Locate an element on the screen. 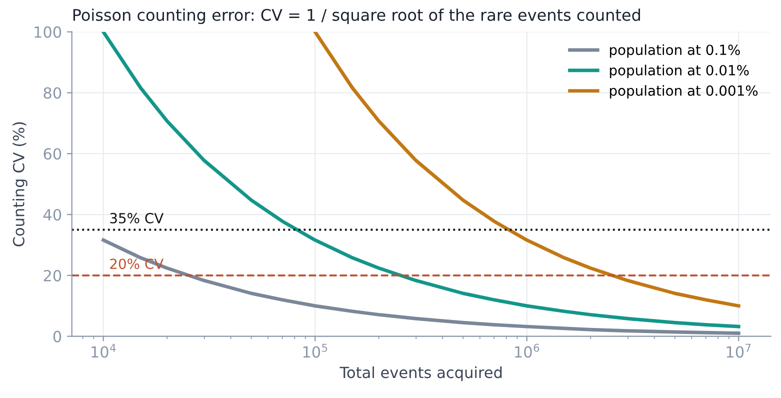 The image size is (781, 398). chart-title: Poisson counting error: CV = 1 / square root of the rare events counted is located at coordinates (356, 16).